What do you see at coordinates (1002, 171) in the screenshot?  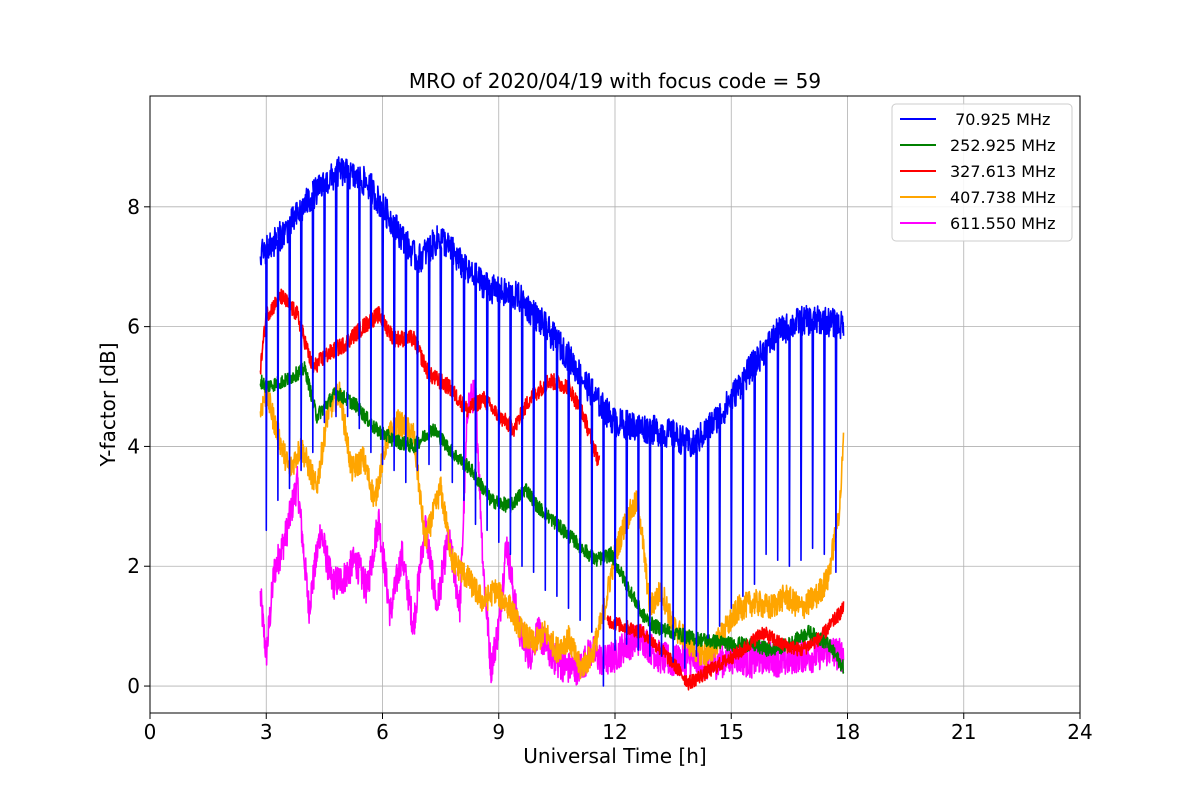 I see `legend-entry: 327.613 MHz` at bounding box center [1002, 171].